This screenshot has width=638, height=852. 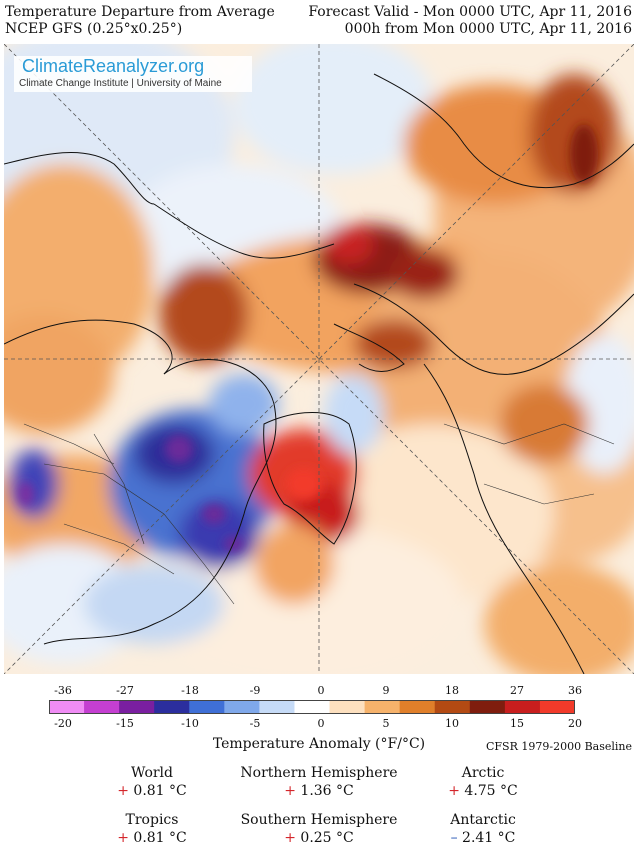 What do you see at coordinates (491, 791) in the screenshot?
I see `stat-value: 4.75 °C` at bounding box center [491, 791].